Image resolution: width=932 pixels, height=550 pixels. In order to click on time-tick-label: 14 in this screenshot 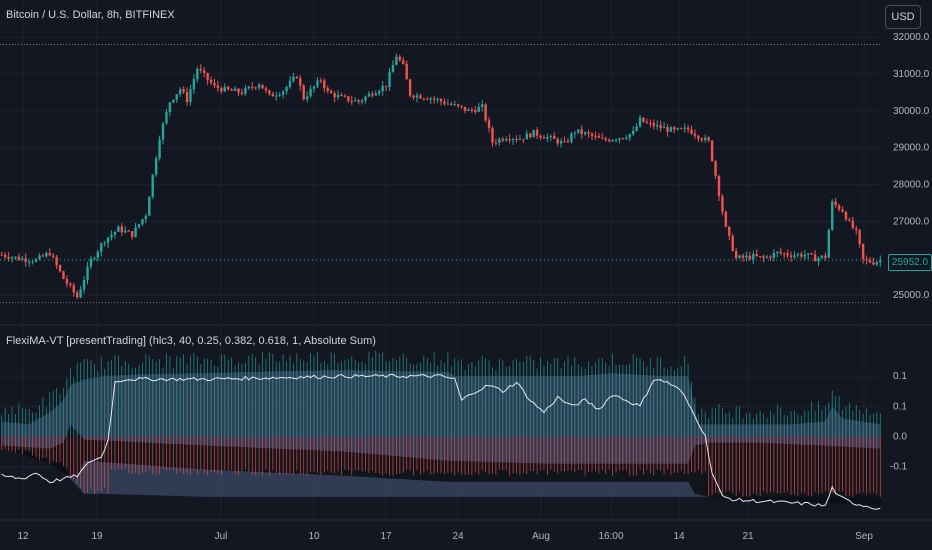, I will do `click(679, 536)`.